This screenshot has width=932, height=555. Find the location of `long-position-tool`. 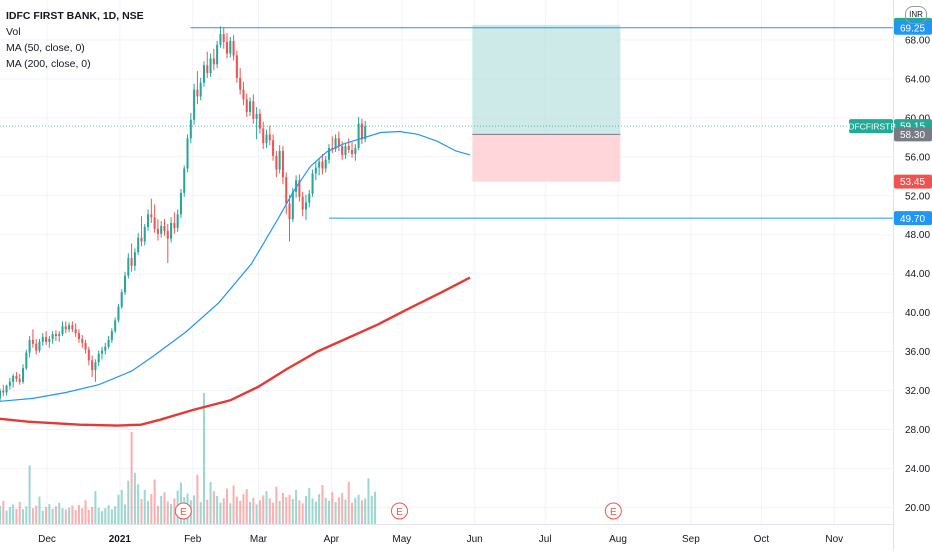

long-position-tool is located at coordinates (546, 103).